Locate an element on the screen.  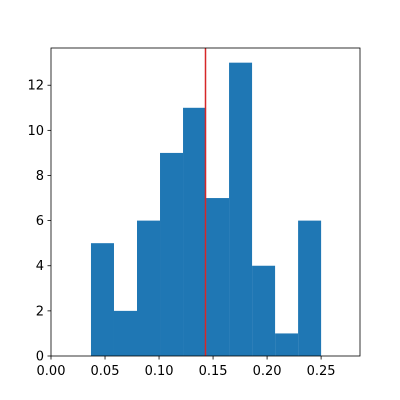
y-tick-label: 10 is located at coordinates (35, 131).